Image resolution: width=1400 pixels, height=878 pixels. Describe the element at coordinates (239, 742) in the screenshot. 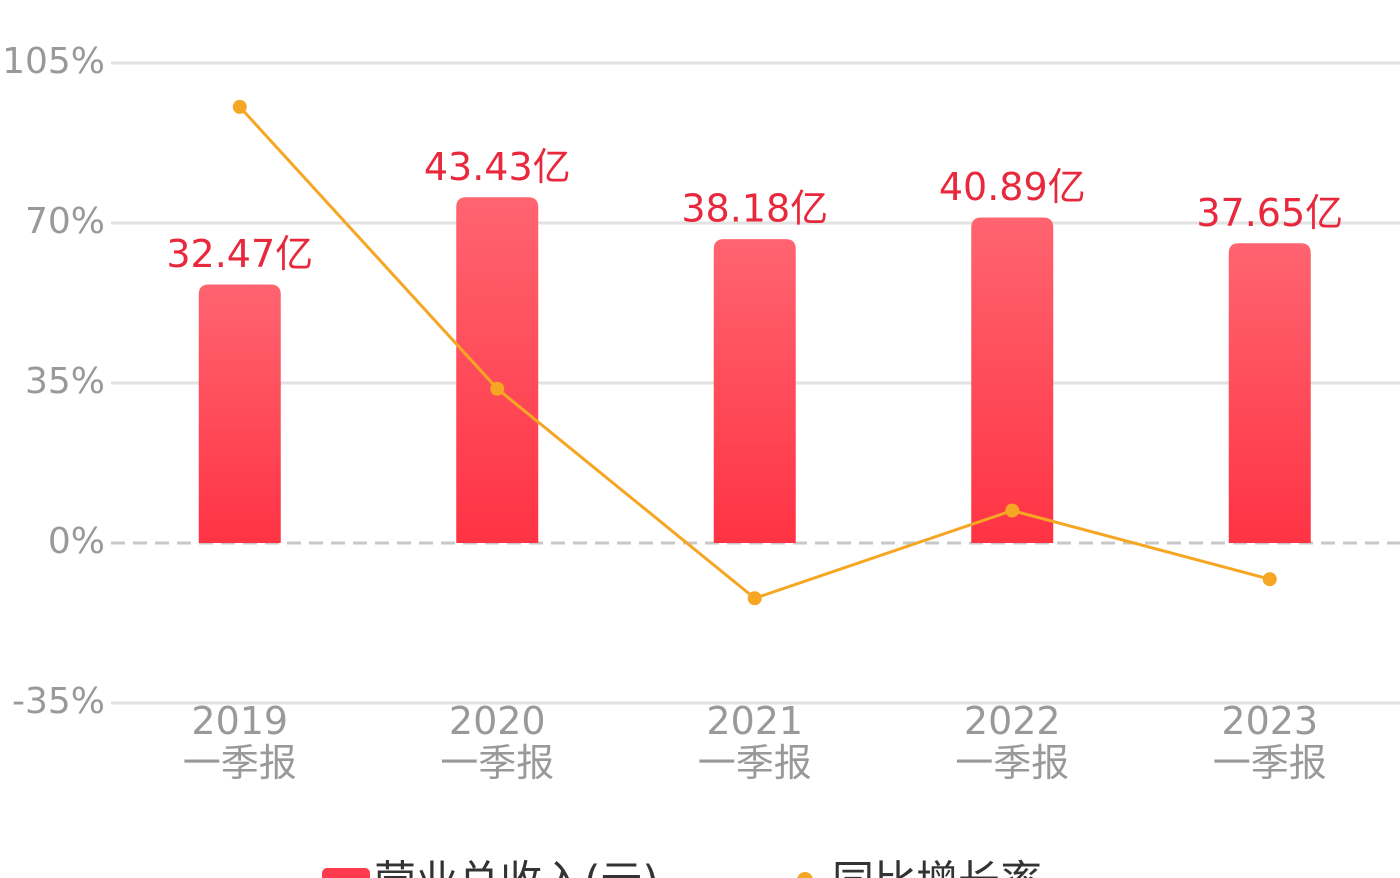

I see `x-tick-label: 2019 一季报` at that location.